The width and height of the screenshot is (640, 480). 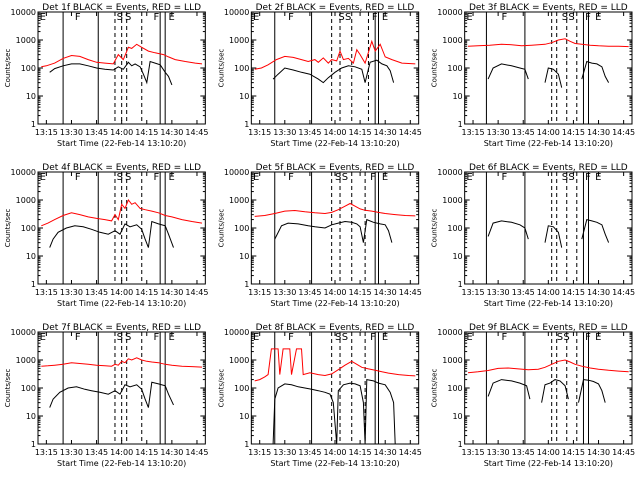 I want to click on panel-title: Det 4f BLACK = Events, RED = LLD, so click(x=121, y=168).